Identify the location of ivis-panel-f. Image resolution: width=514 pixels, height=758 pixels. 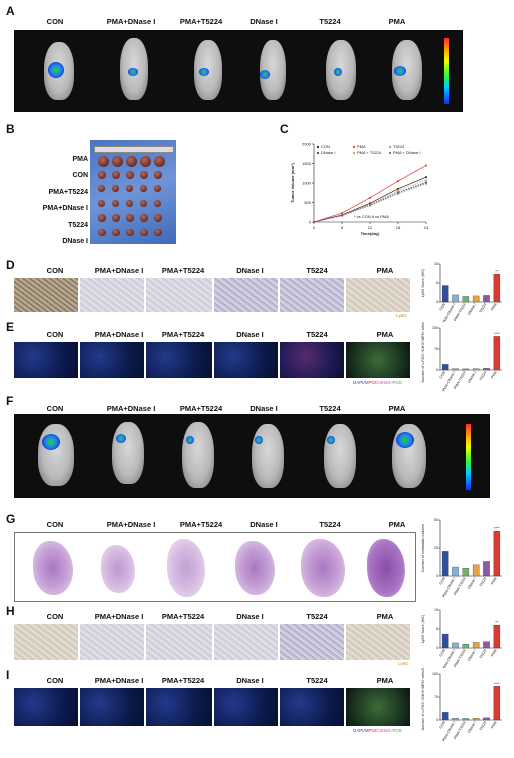
(252, 456).